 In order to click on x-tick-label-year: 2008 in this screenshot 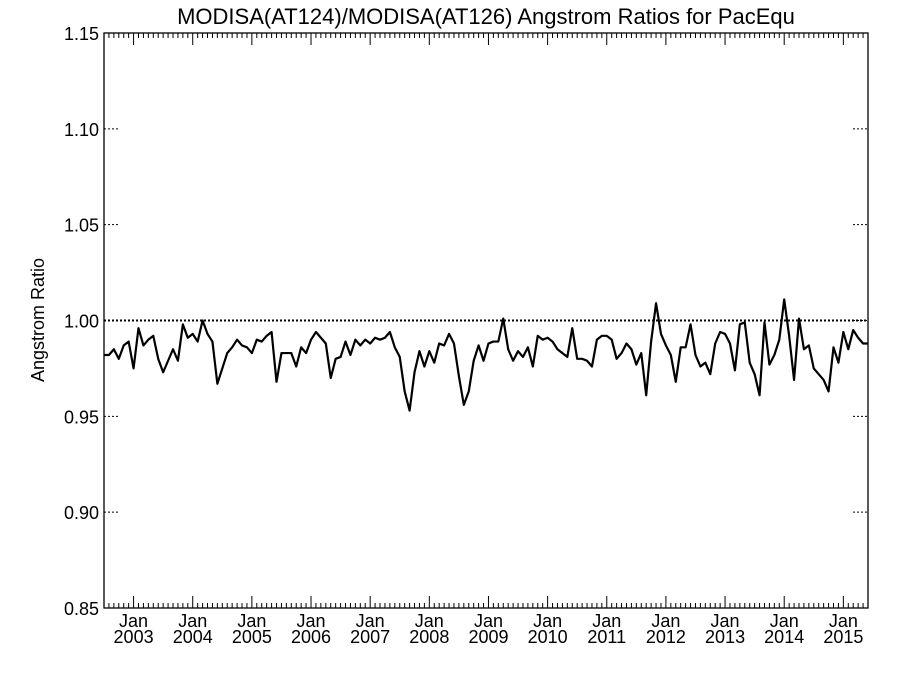, I will do `click(429, 637)`.